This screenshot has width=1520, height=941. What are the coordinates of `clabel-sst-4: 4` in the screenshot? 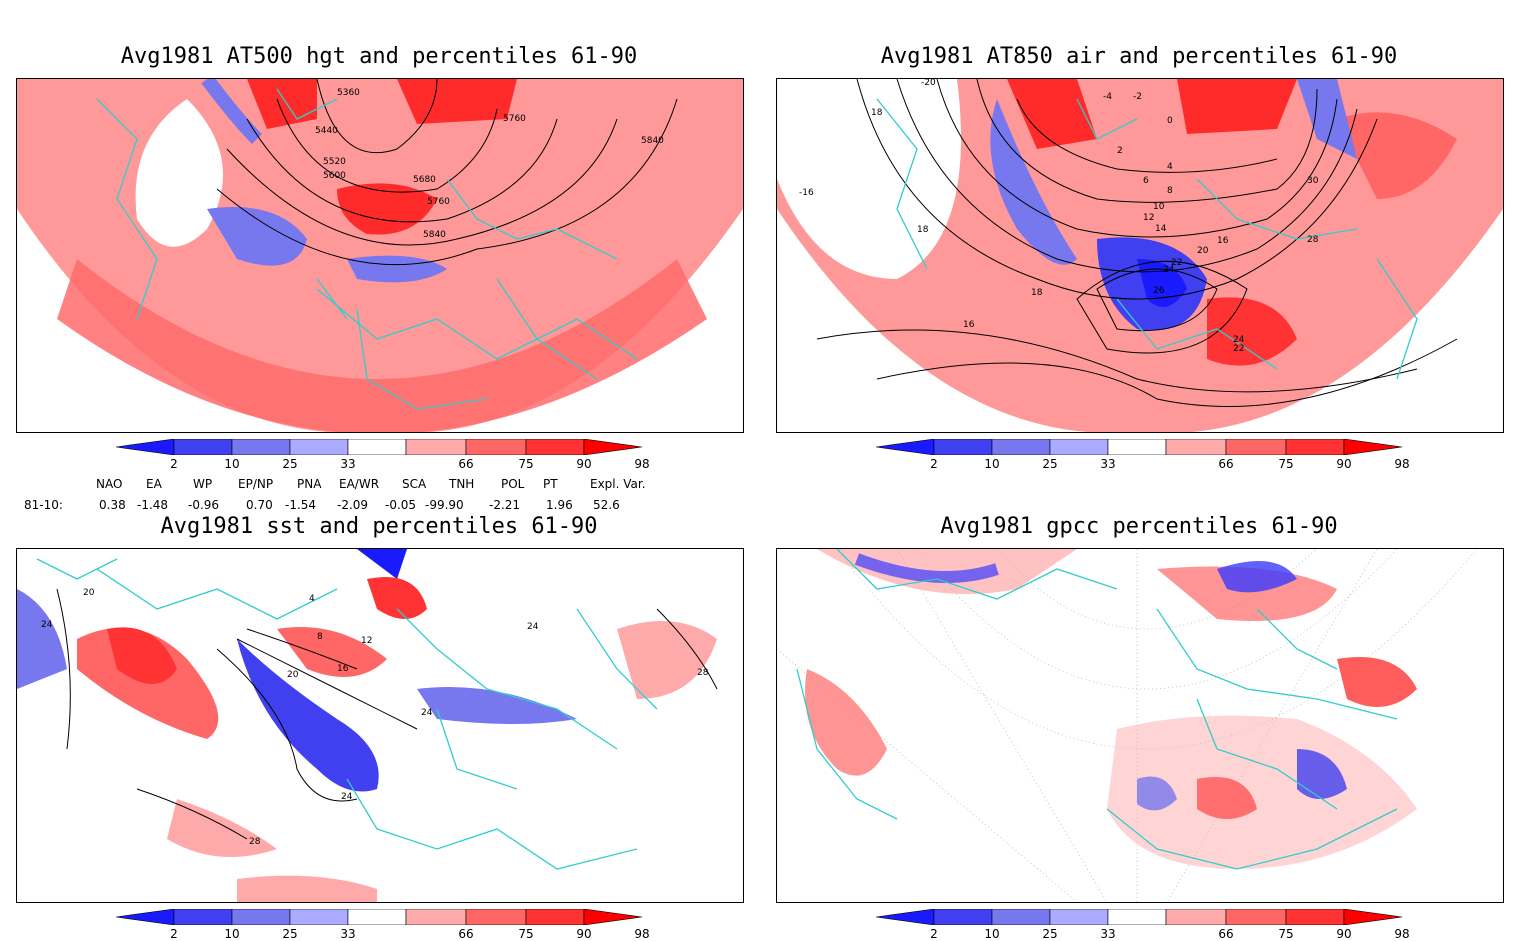 It's located at (312, 599).